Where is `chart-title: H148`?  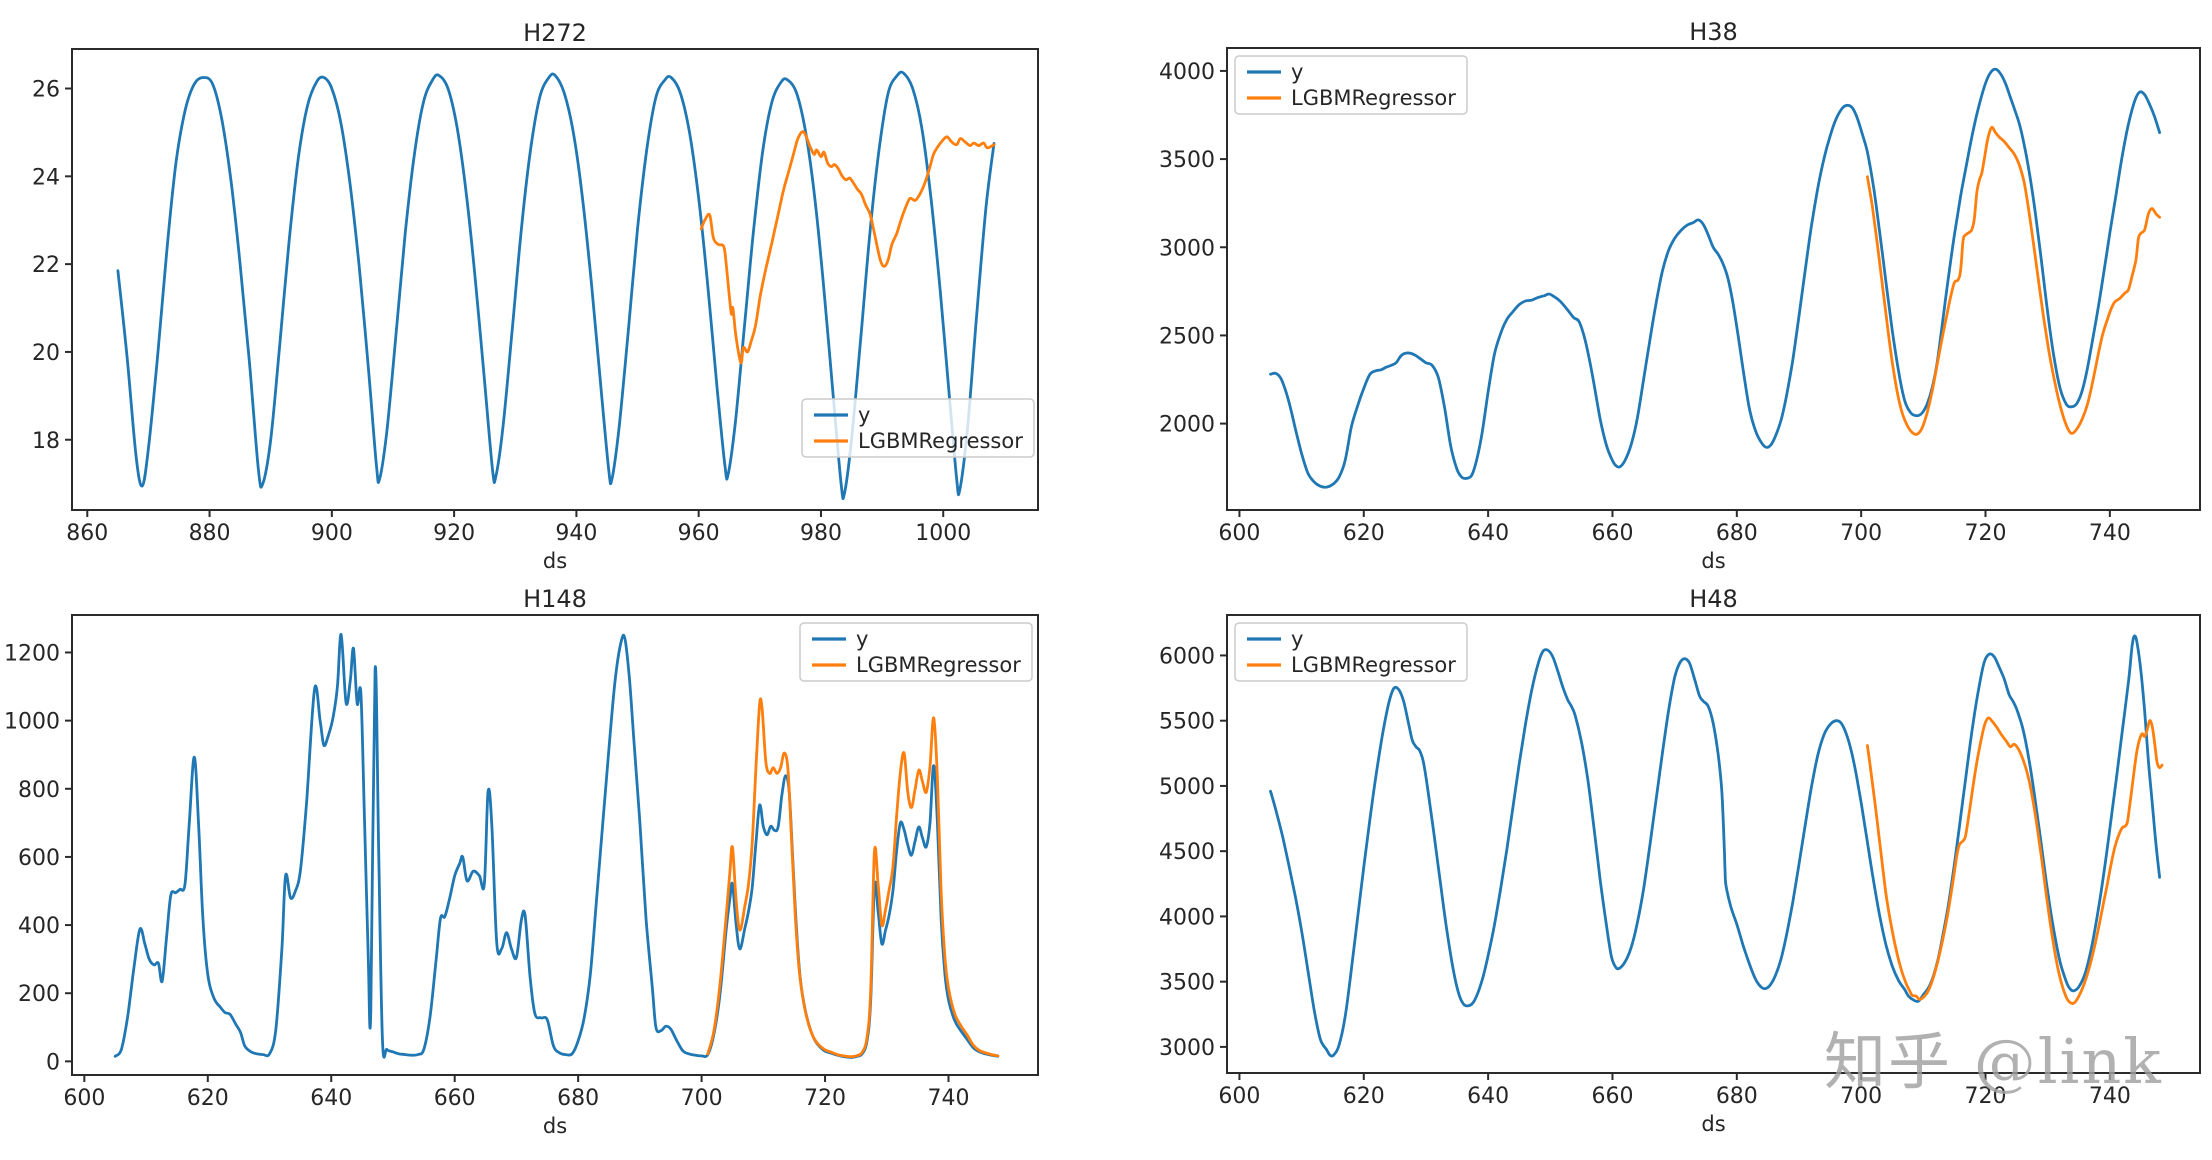
chart-title: H148 is located at coordinates (555, 599).